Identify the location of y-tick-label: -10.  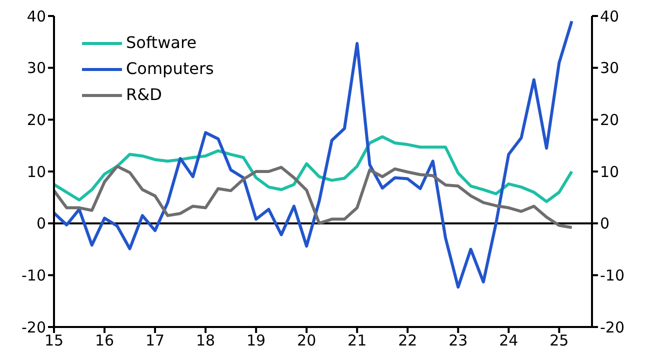
(34, 275).